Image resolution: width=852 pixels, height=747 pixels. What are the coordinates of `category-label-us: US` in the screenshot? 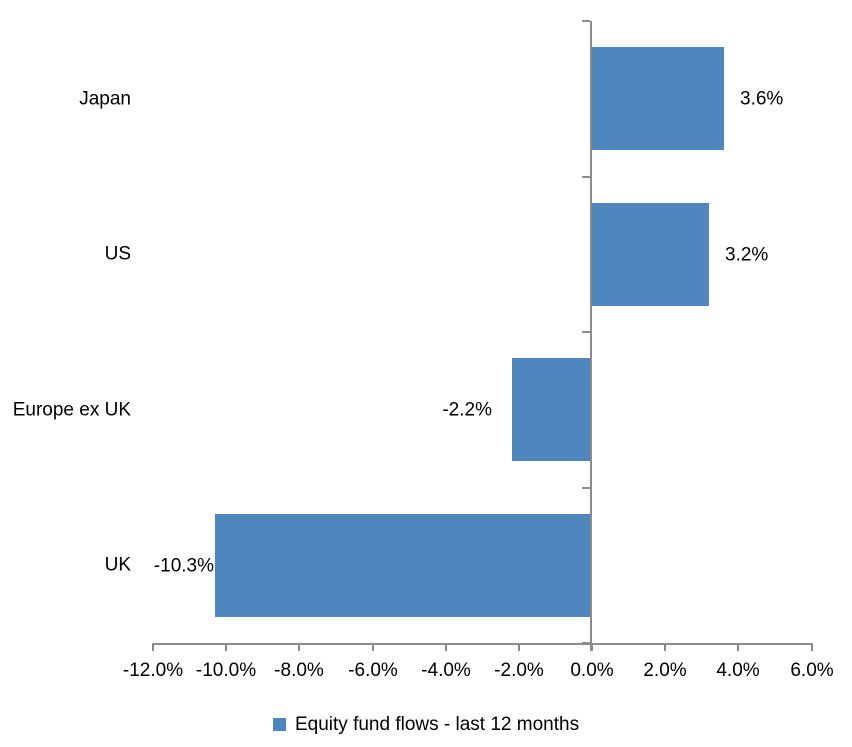 It's located at (117, 254).